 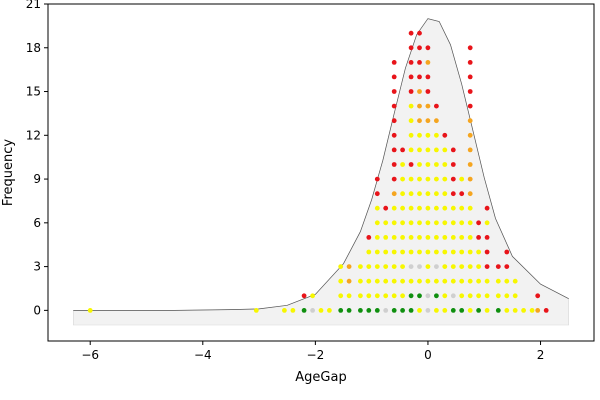 I want to click on y-axis: 0 3 6 9 12 15 18 21, so click(x=37, y=158).